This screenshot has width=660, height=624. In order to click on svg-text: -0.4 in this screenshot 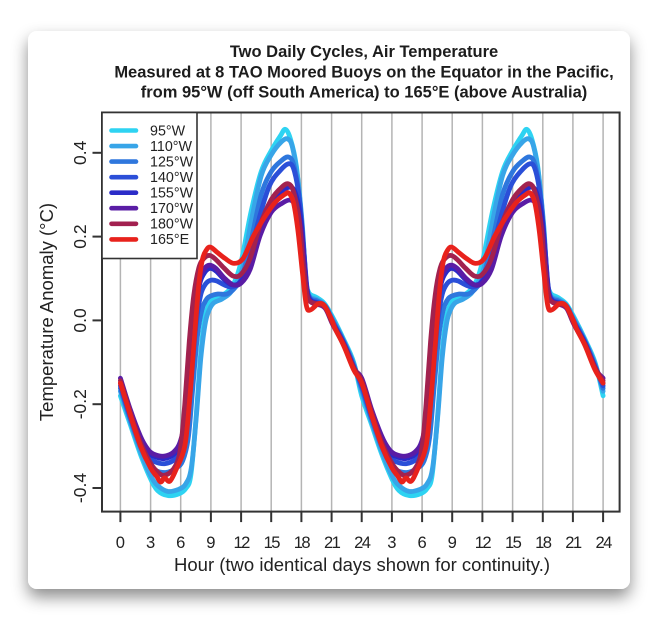, I will do `click(80, 488)`.